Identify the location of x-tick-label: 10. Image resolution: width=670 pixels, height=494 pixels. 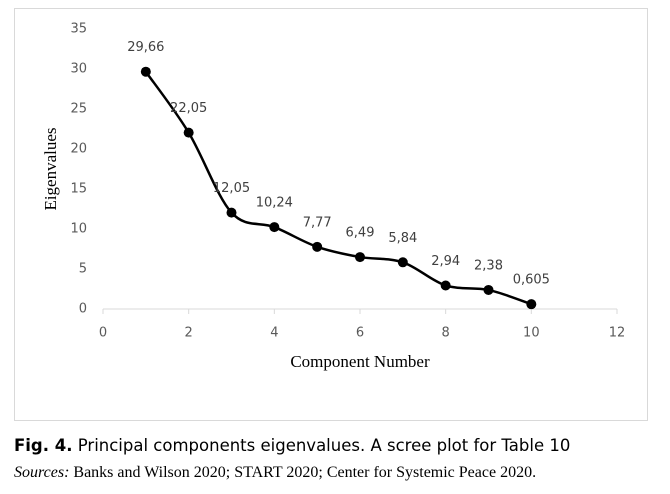
(531, 333).